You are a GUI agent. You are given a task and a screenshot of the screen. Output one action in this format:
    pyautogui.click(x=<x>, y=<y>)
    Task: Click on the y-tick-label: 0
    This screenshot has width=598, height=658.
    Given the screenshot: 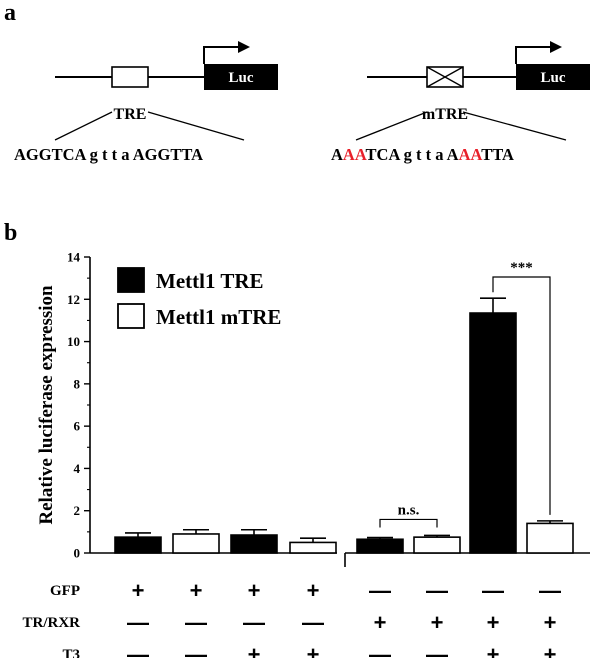 What is the action you would take?
    pyautogui.click(x=77, y=553)
    